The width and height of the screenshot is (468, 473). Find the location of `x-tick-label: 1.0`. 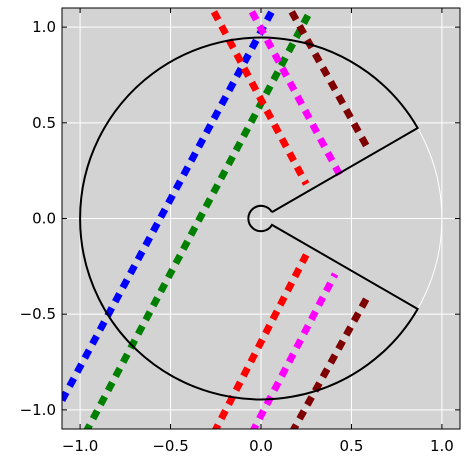

x-tick-label: 1.0 is located at coordinates (442, 446).